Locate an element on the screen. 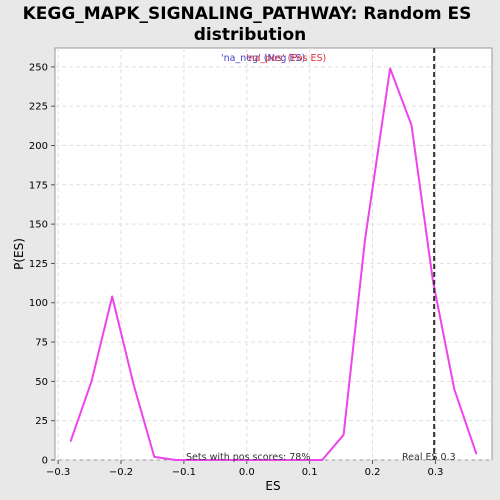  y-tick-label: 25 is located at coordinates (41, 421).